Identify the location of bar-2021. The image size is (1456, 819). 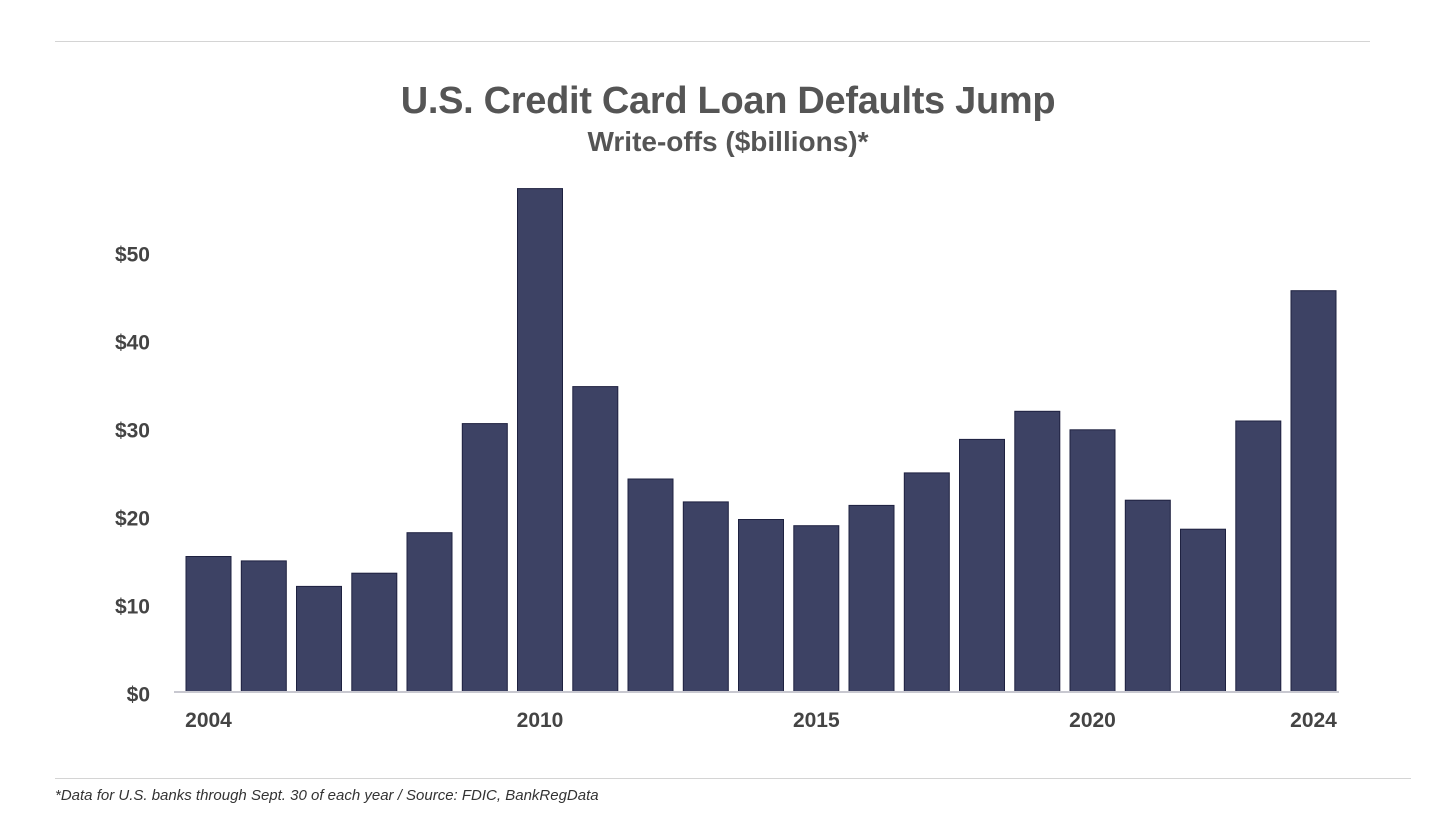
(1147, 596).